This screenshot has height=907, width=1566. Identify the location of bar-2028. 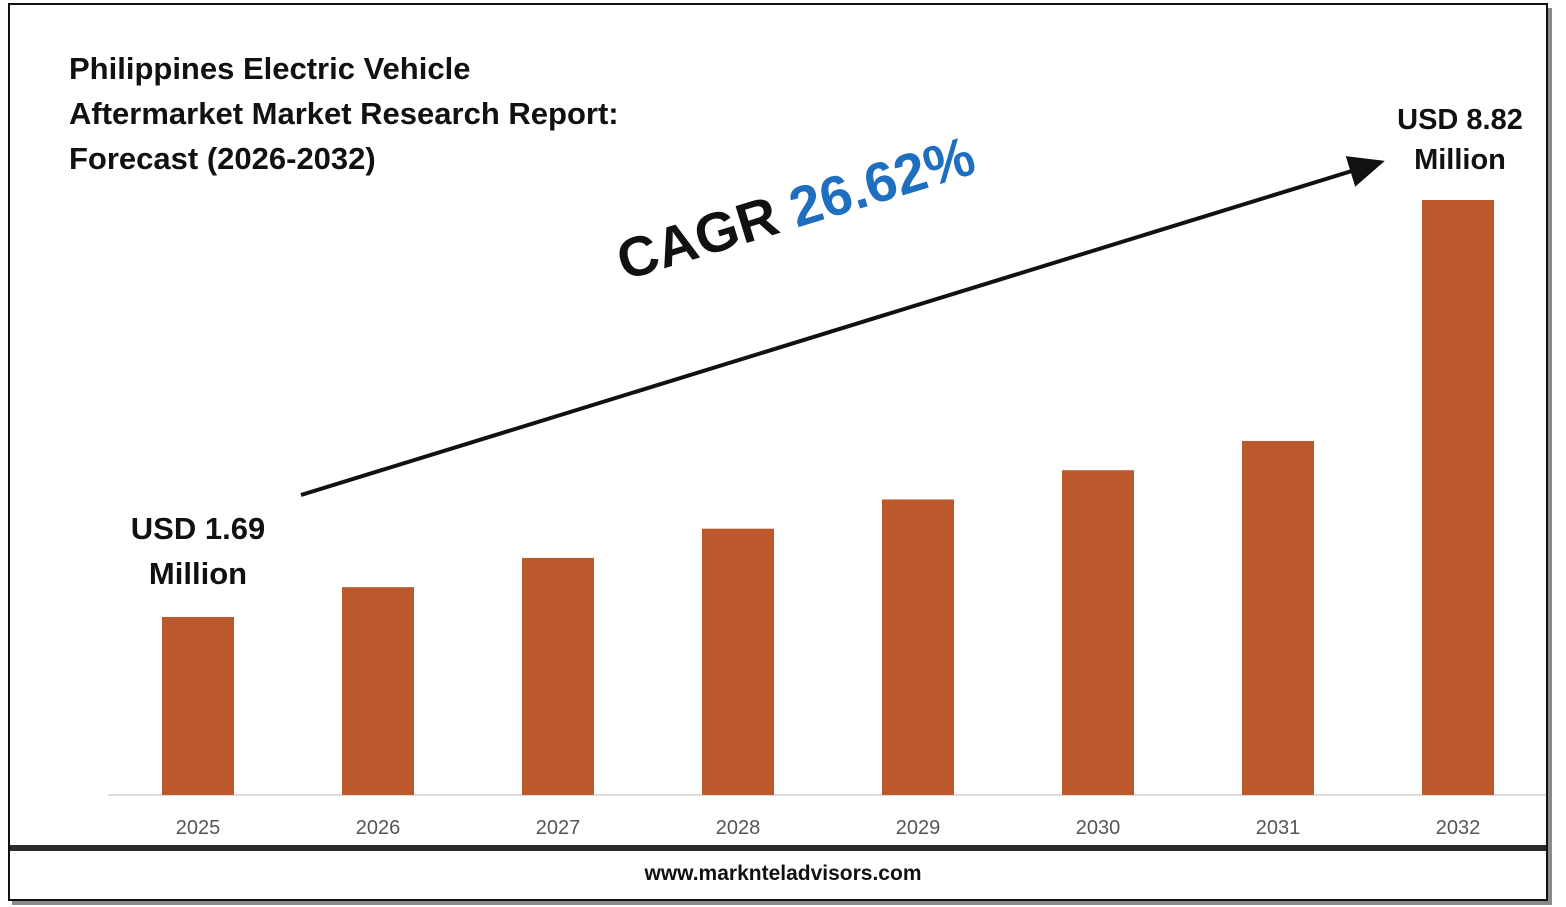
(738, 661).